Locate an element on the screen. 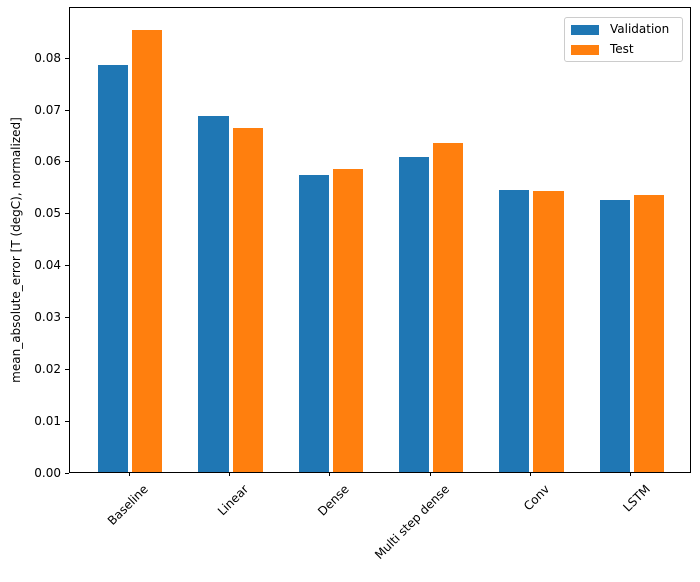 Image resolution: width=700 pixels, height=582 pixels. x-tick-label-lstm: LSTM is located at coordinates (636, 498).